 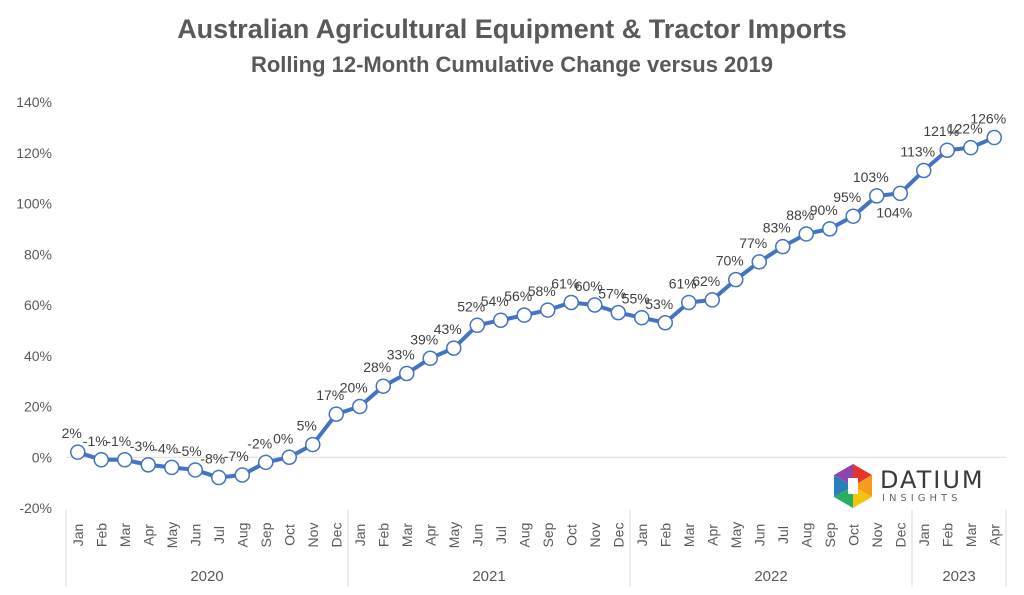 What do you see at coordinates (38, 305) in the screenshot?
I see `y-tick-label: 60%` at bounding box center [38, 305].